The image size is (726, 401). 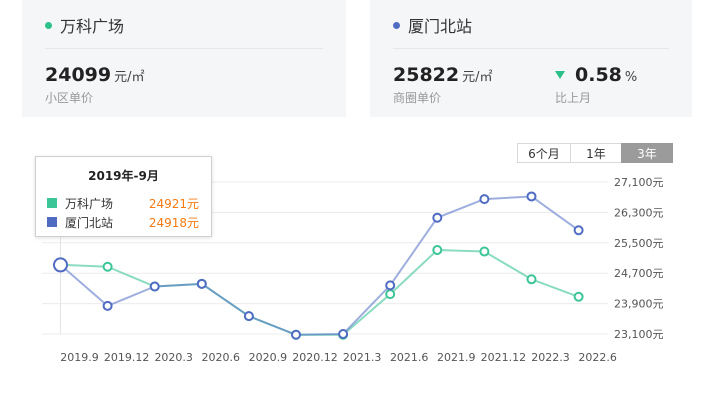 What do you see at coordinates (173, 222) in the screenshot?
I see `tooltip-series-value: 24918元` at bounding box center [173, 222].